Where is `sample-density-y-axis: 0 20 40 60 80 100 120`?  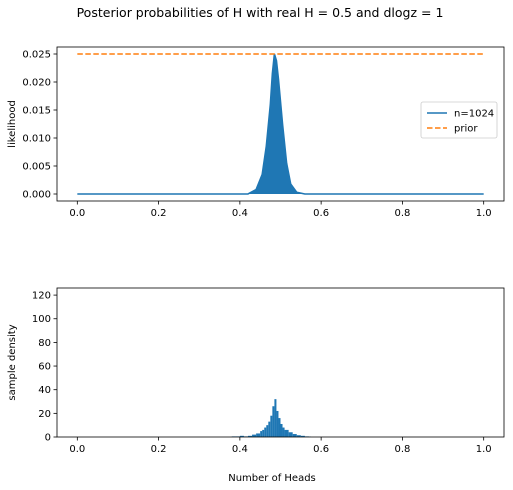
sample-density-y-axis: 0 20 40 60 80 100 120 is located at coordinates (44, 367).